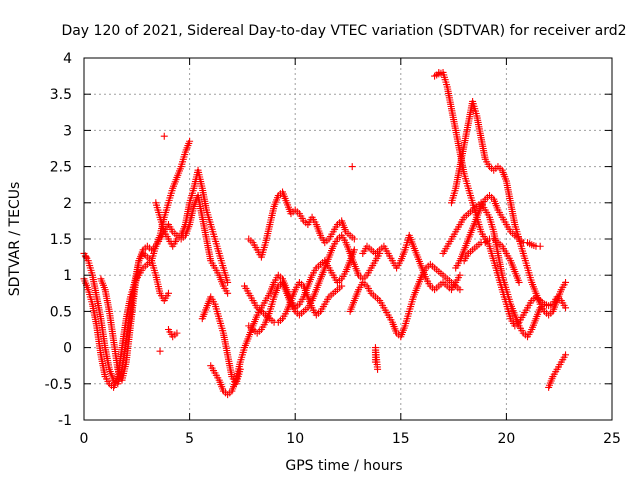  What do you see at coordinates (295, 439) in the screenshot?
I see `x-tick-label: 10` at bounding box center [295, 439].